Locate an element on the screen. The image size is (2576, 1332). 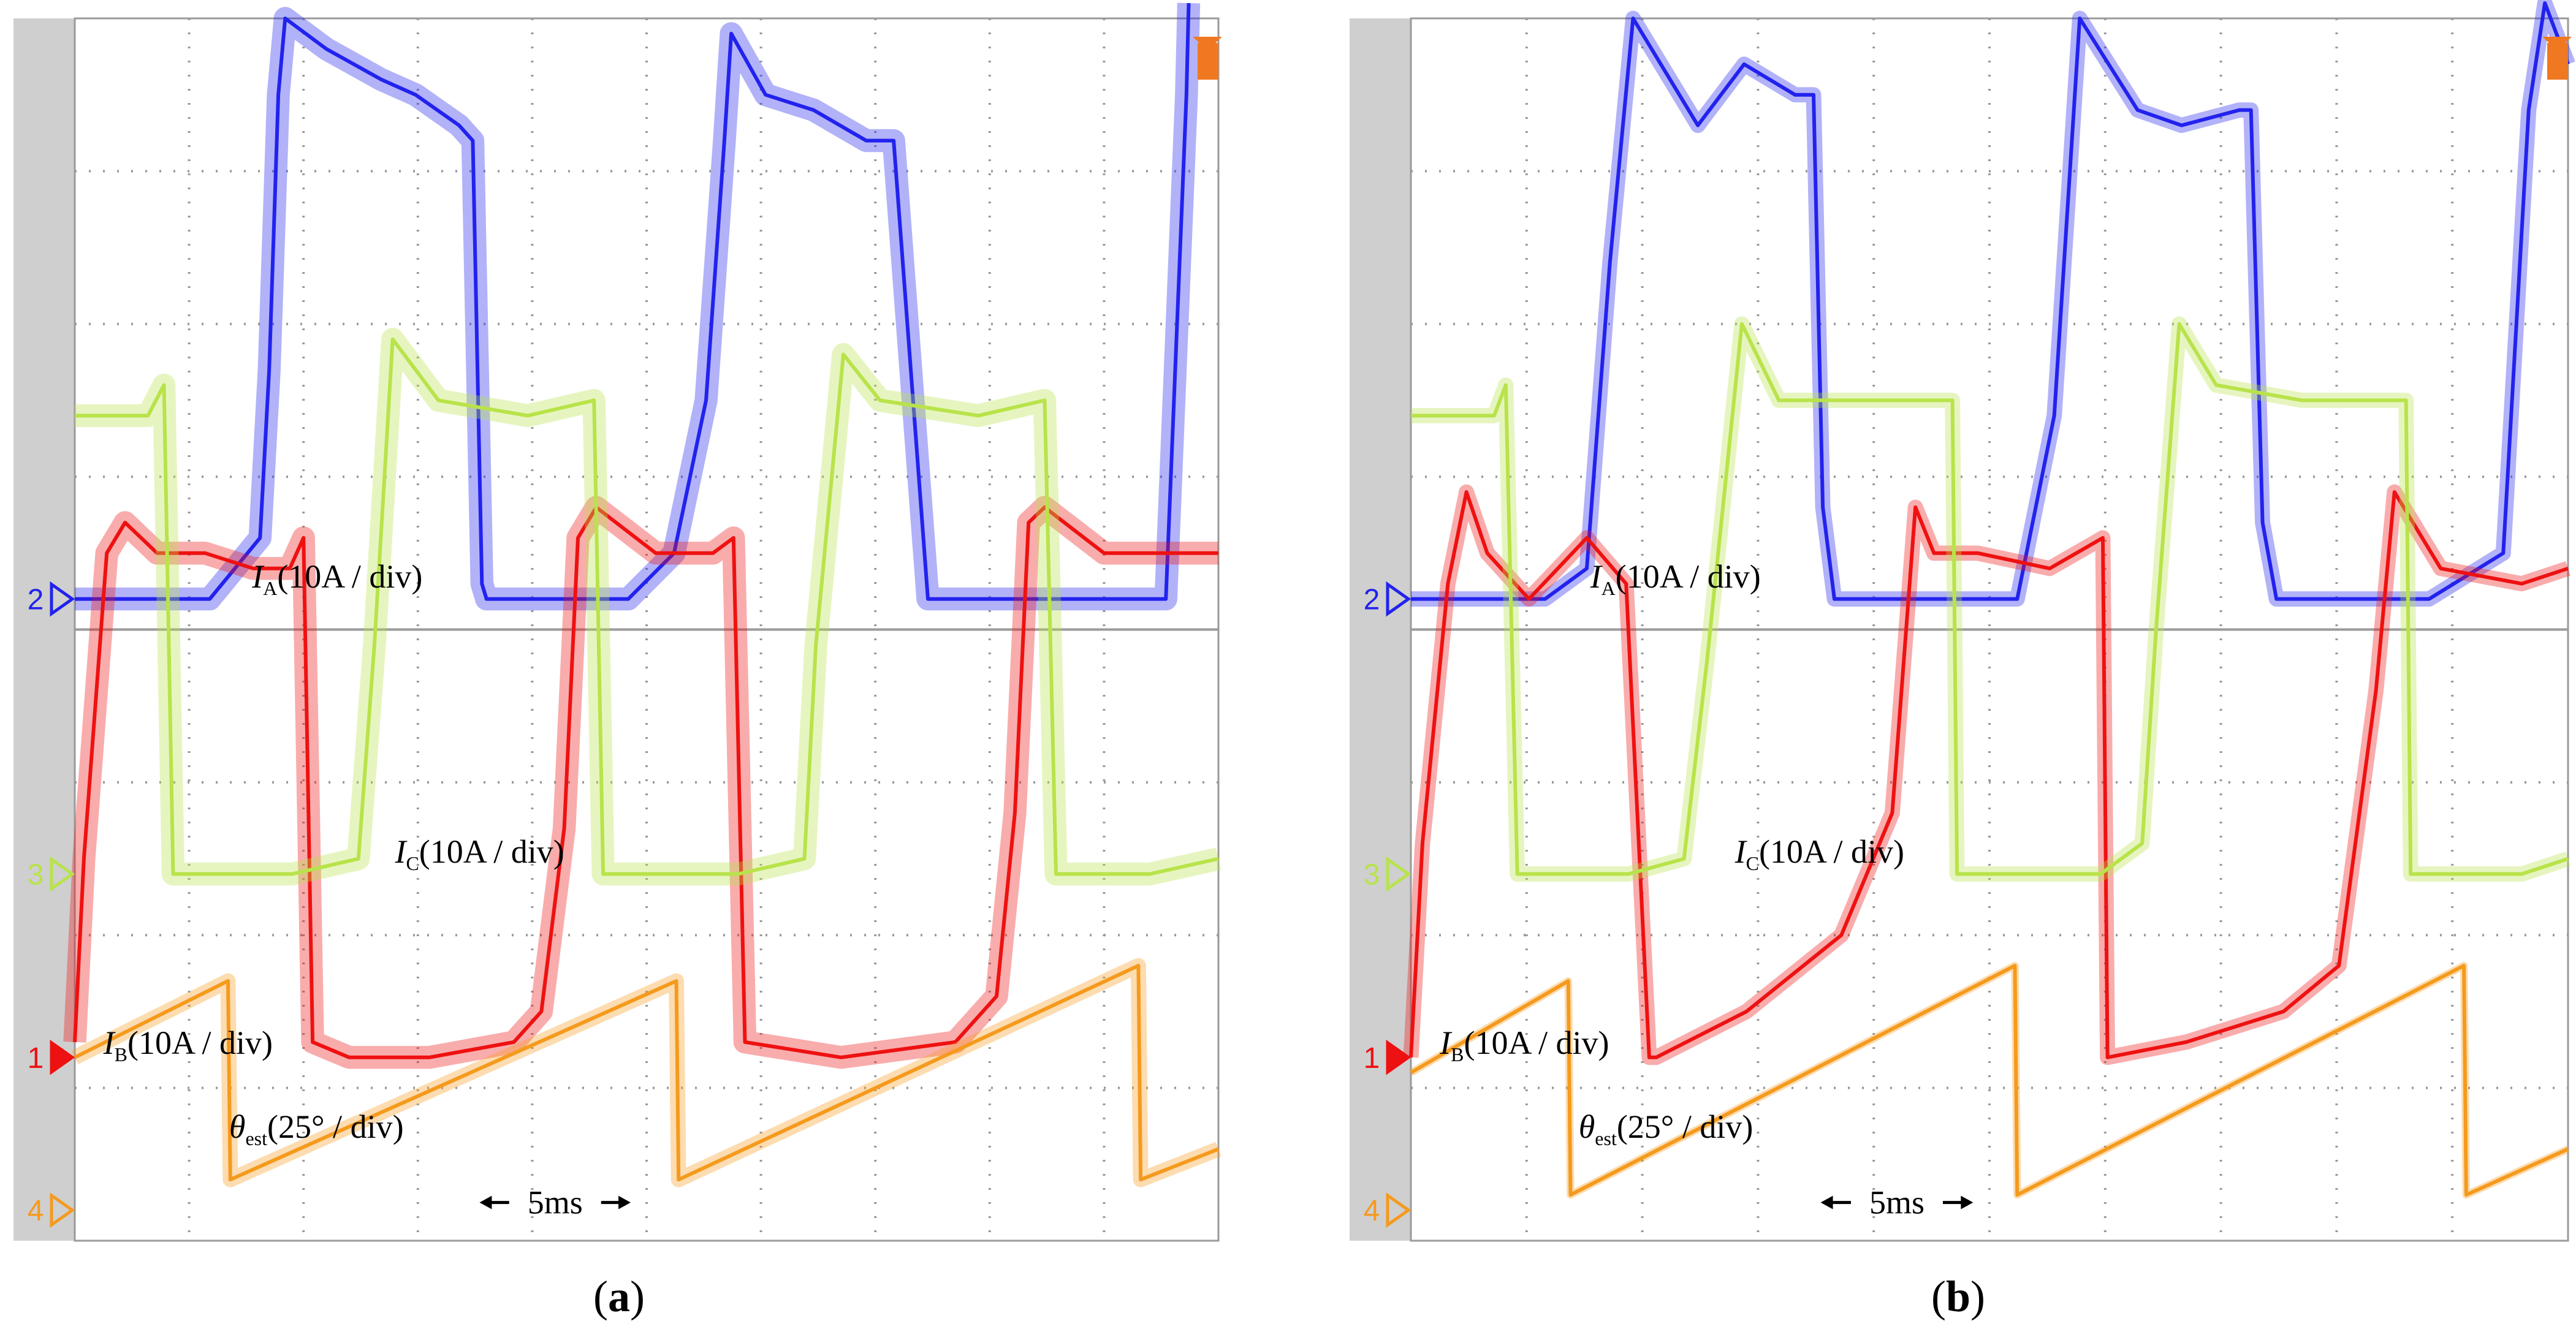
panel-caption-b: (b) is located at coordinates (1958, 1297).